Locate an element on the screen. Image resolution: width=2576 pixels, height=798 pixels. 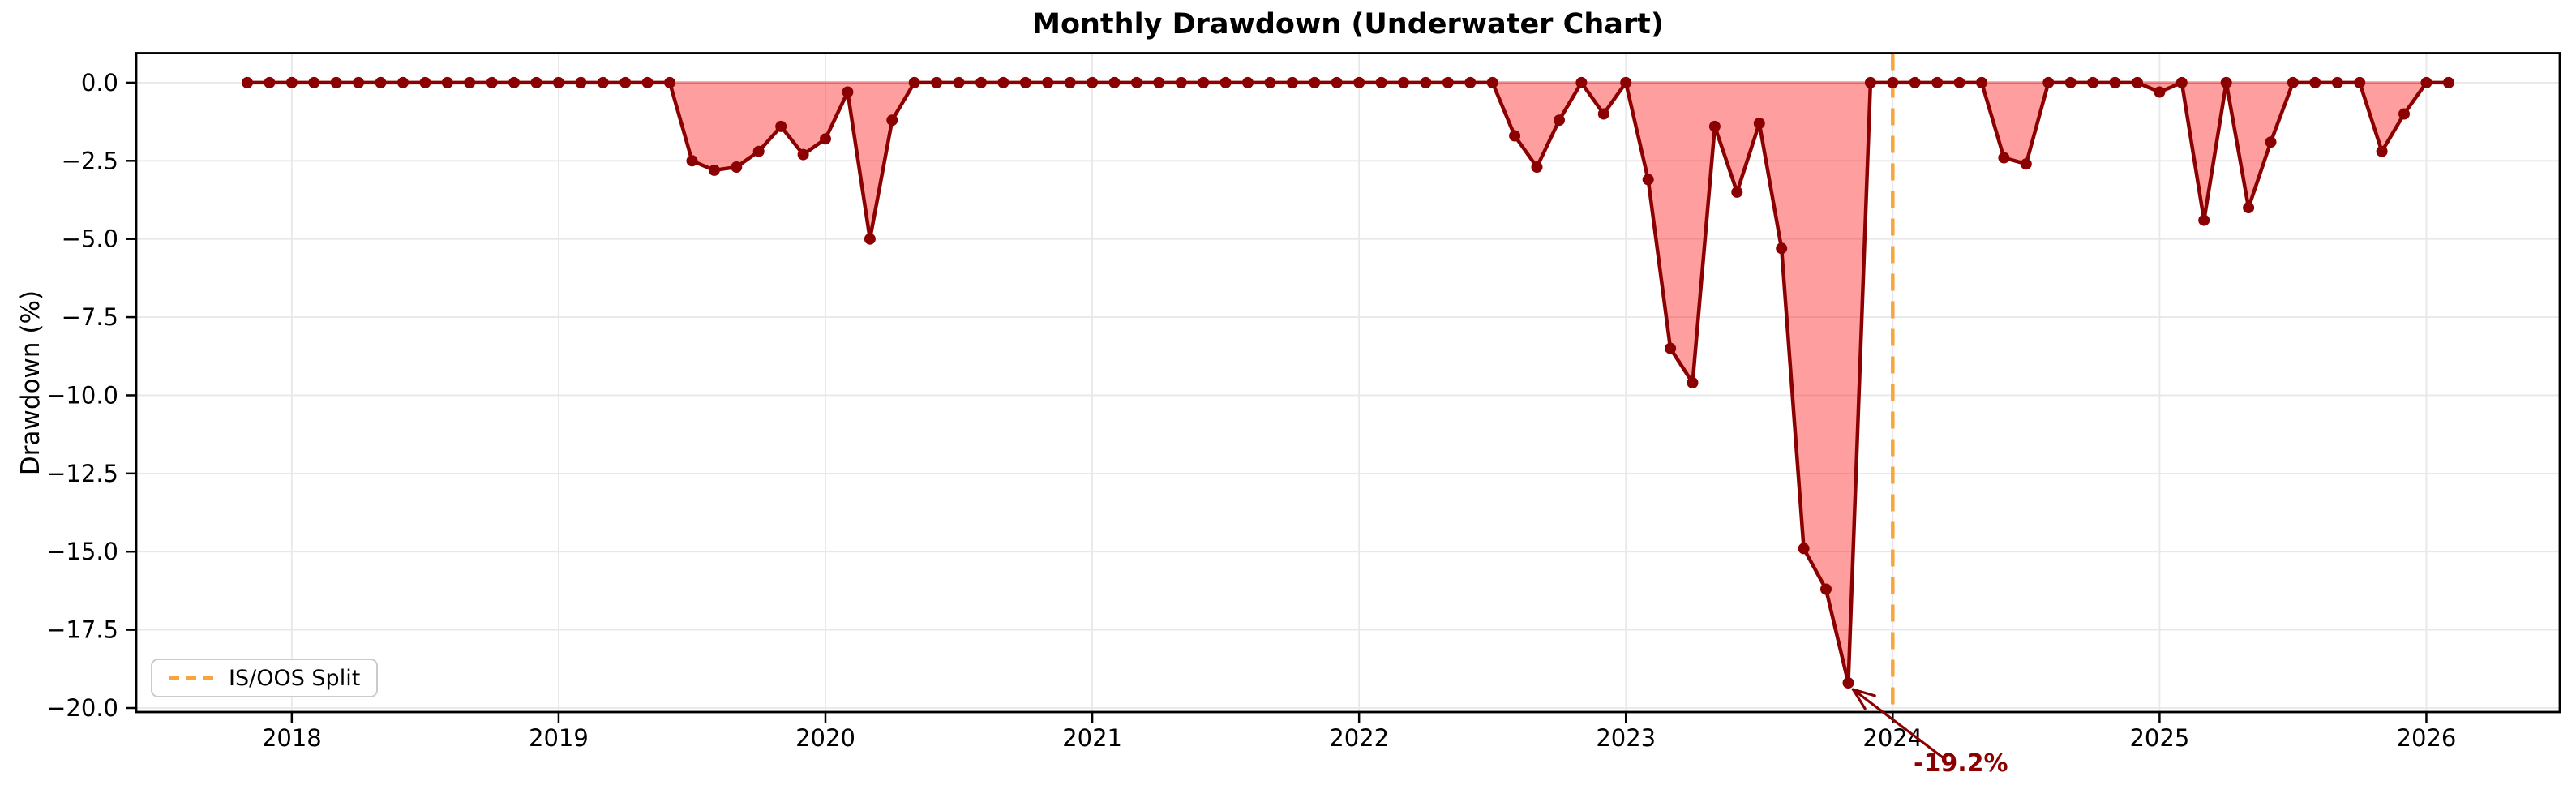
y-tick-label: −7.5 is located at coordinates (90, 317).